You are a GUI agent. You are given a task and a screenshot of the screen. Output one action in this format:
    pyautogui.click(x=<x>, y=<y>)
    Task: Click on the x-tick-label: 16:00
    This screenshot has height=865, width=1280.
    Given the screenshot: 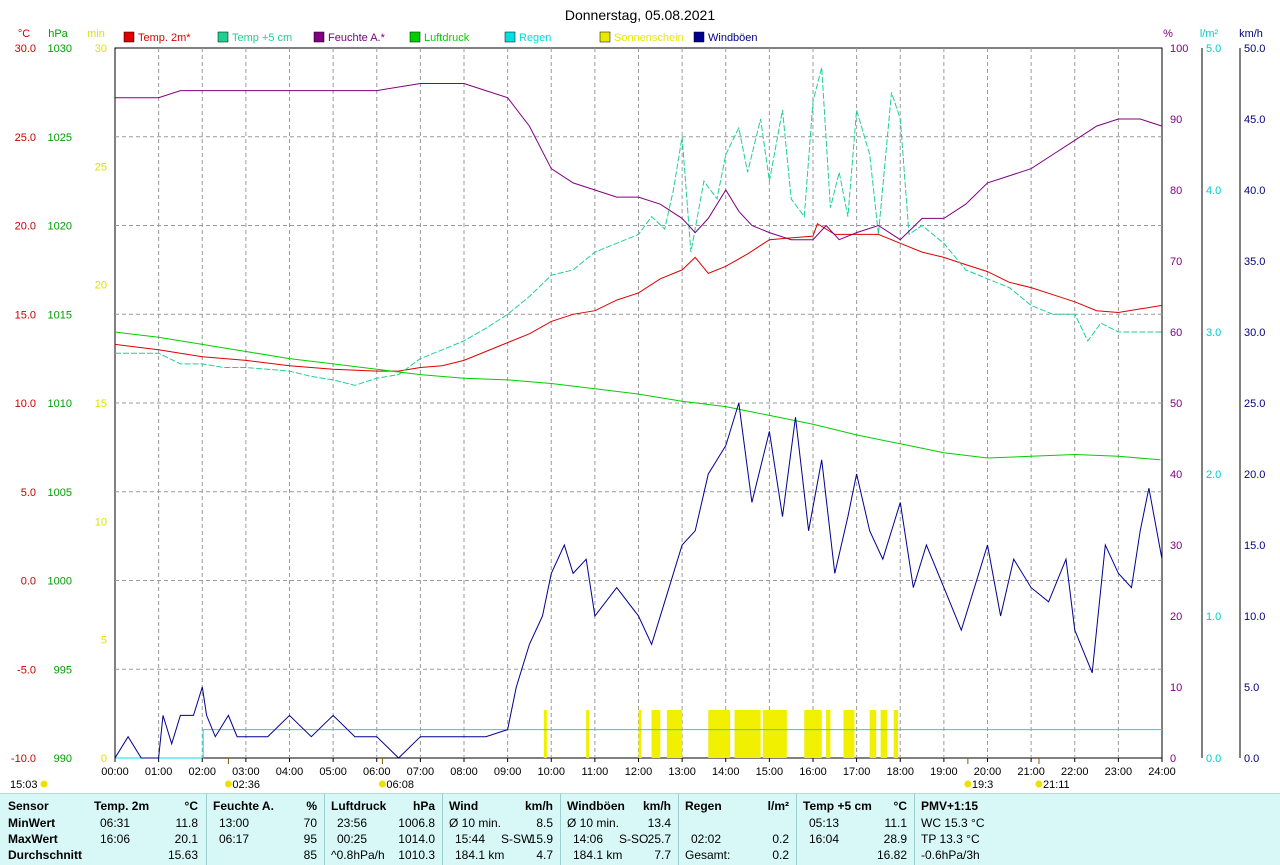 What is the action you would take?
    pyautogui.click(x=813, y=772)
    